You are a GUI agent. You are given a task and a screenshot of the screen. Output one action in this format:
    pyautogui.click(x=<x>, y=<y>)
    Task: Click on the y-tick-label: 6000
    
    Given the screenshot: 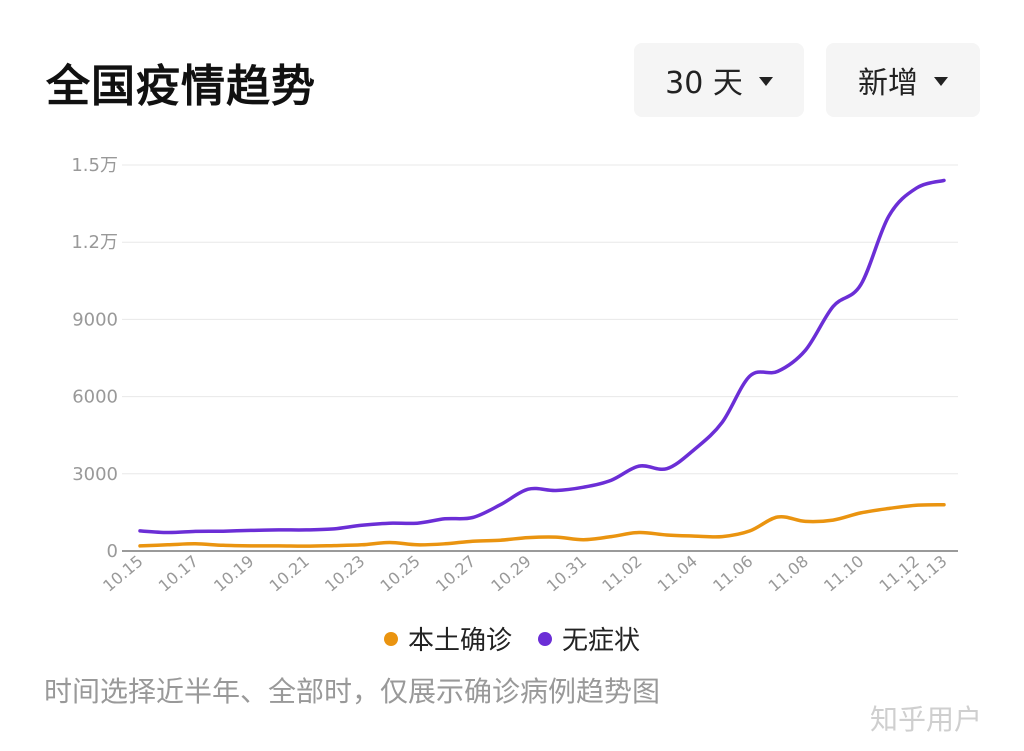 What is the action you would take?
    pyautogui.click(x=95, y=397)
    